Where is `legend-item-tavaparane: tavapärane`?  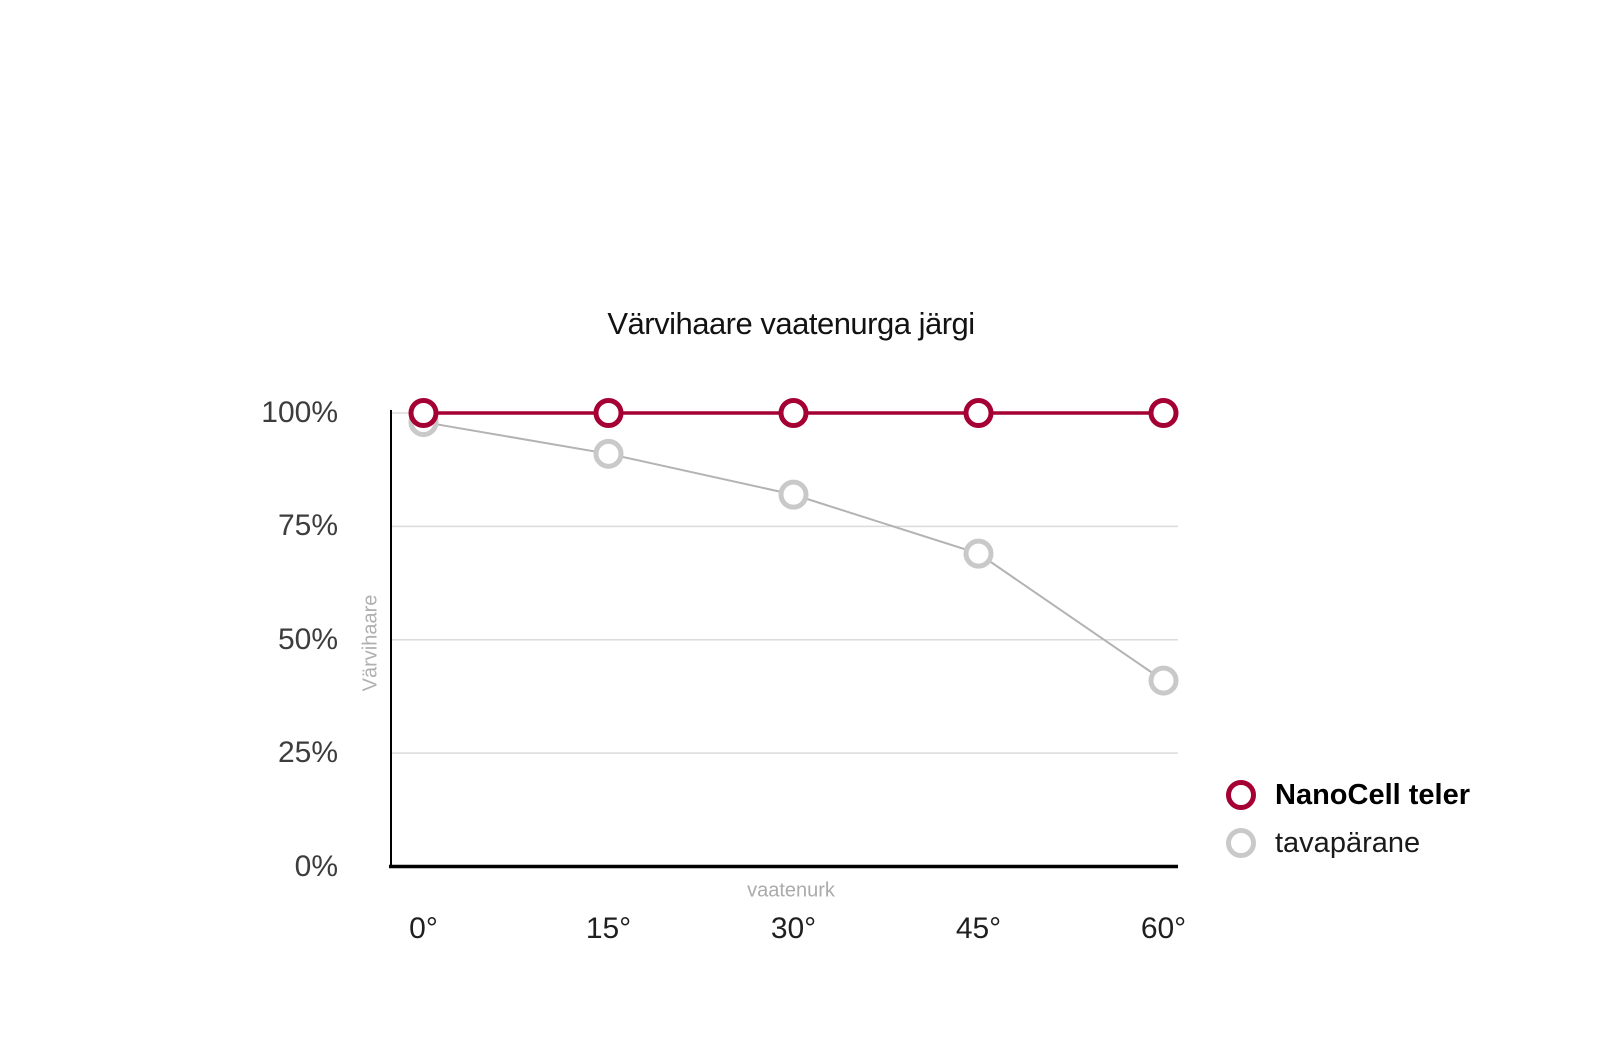 legend-item-tavaparane: tavapärane is located at coordinates (1348, 842).